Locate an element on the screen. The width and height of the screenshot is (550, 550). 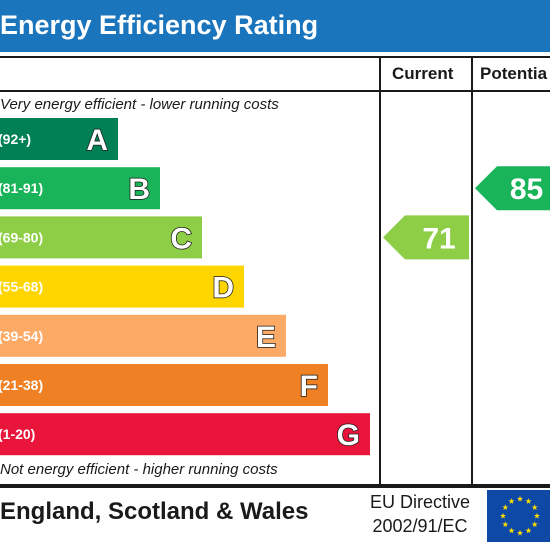
band-c-letter: C is located at coordinates (181, 238).